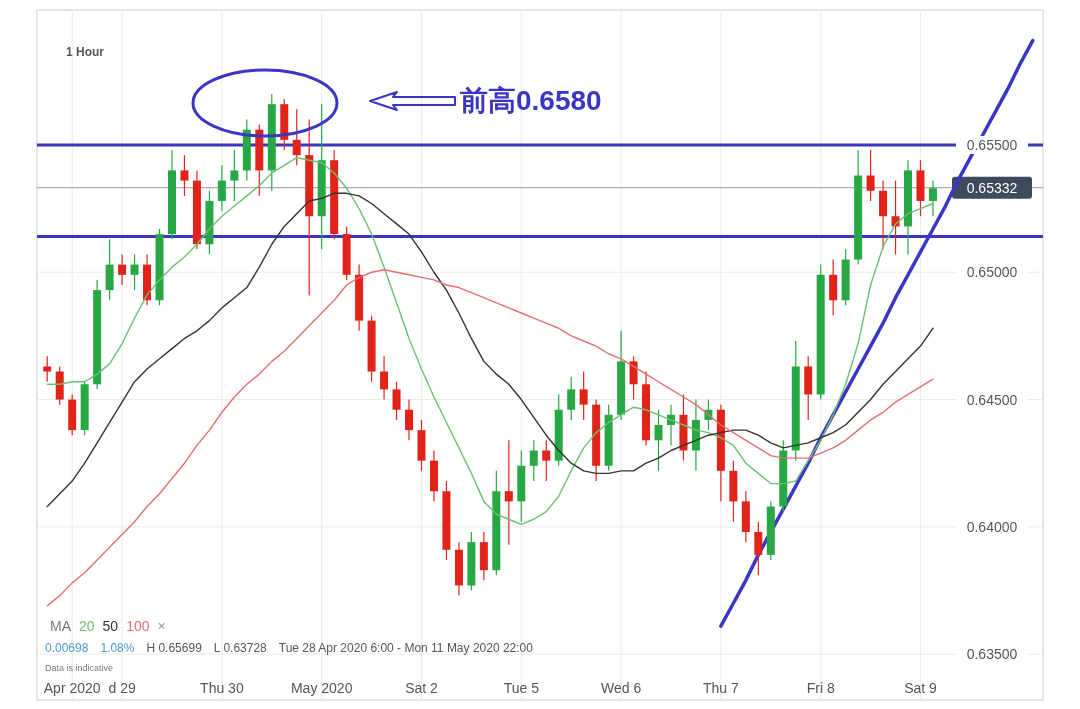 The width and height of the screenshot is (1080, 709). What do you see at coordinates (138, 626) in the screenshot?
I see `text: 100` at bounding box center [138, 626].